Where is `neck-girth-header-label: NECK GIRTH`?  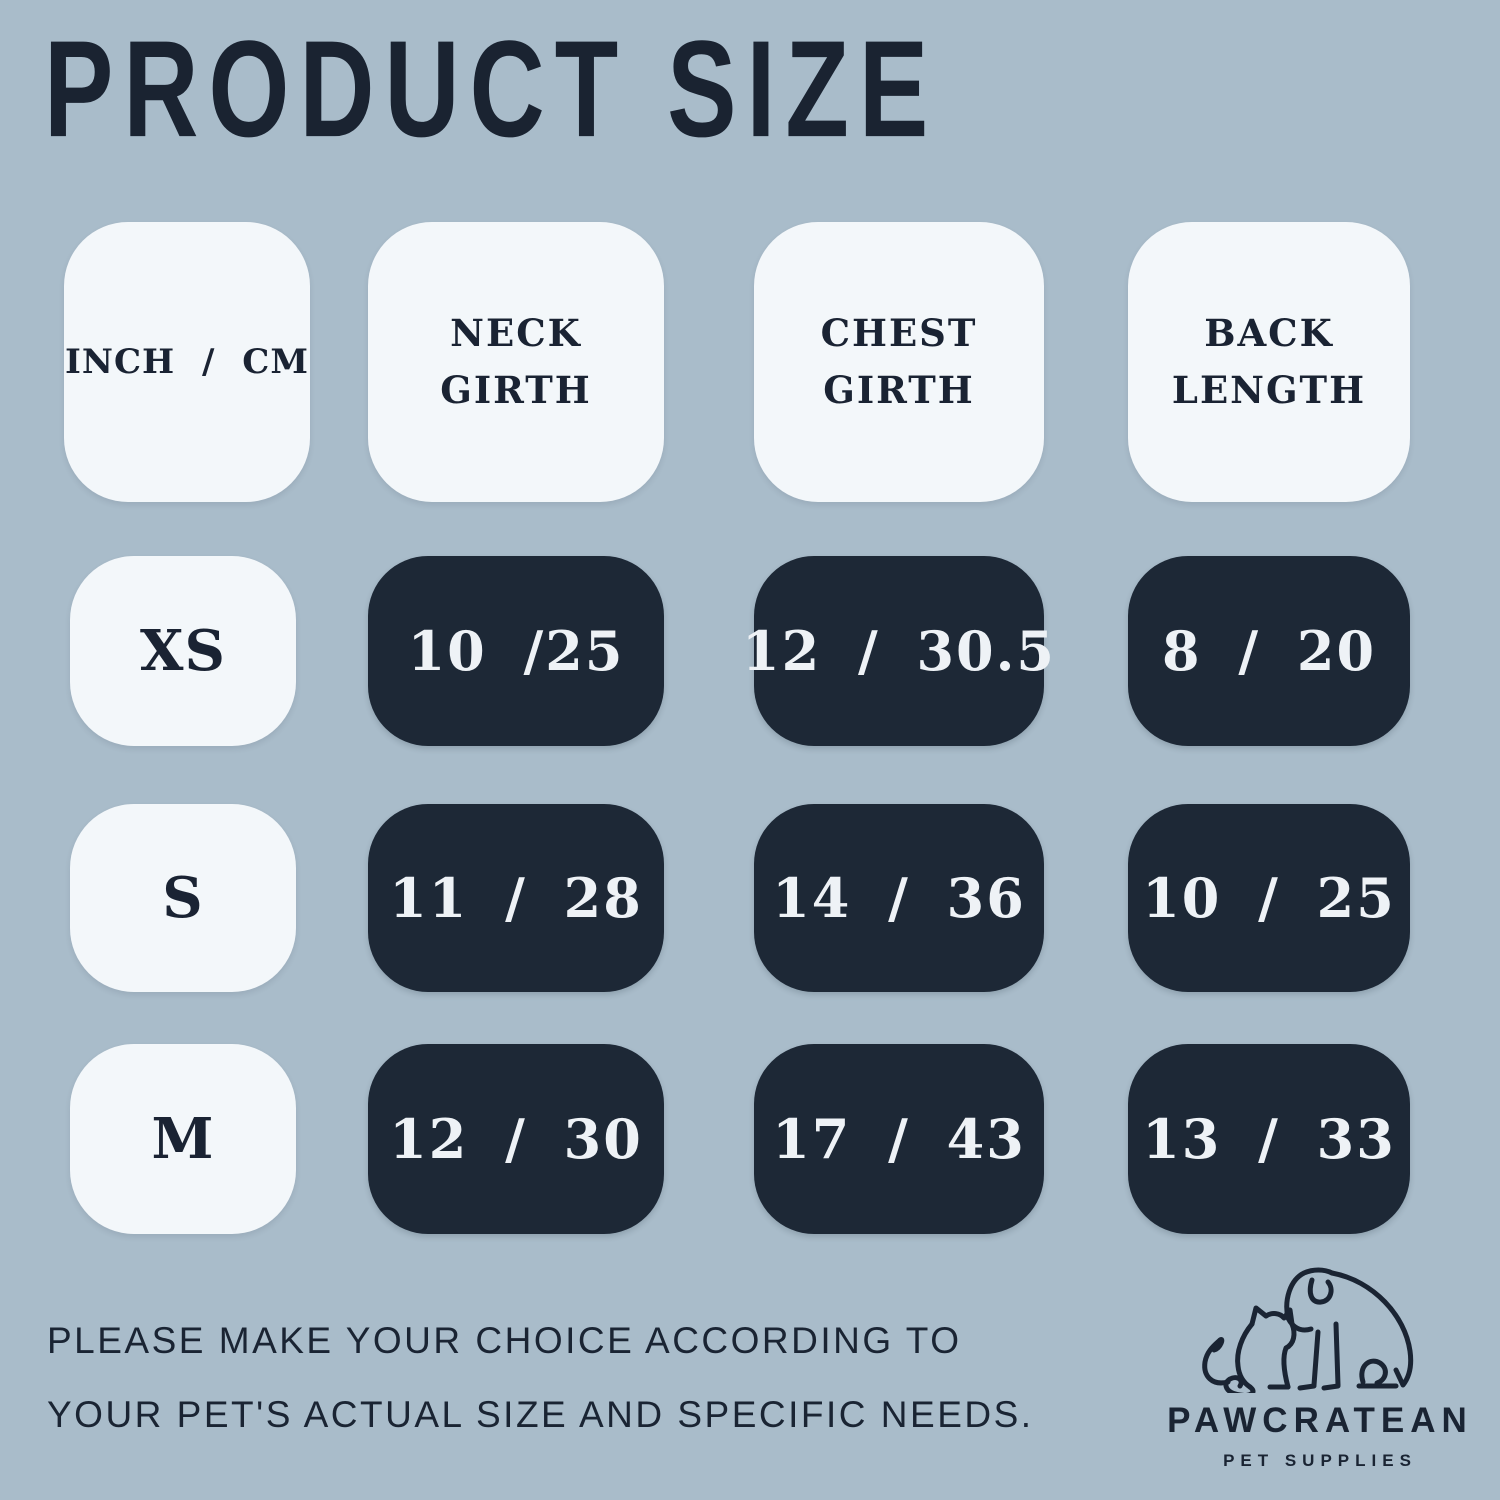 neck-girth-header-label: NECK GIRTH is located at coordinates (516, 361).